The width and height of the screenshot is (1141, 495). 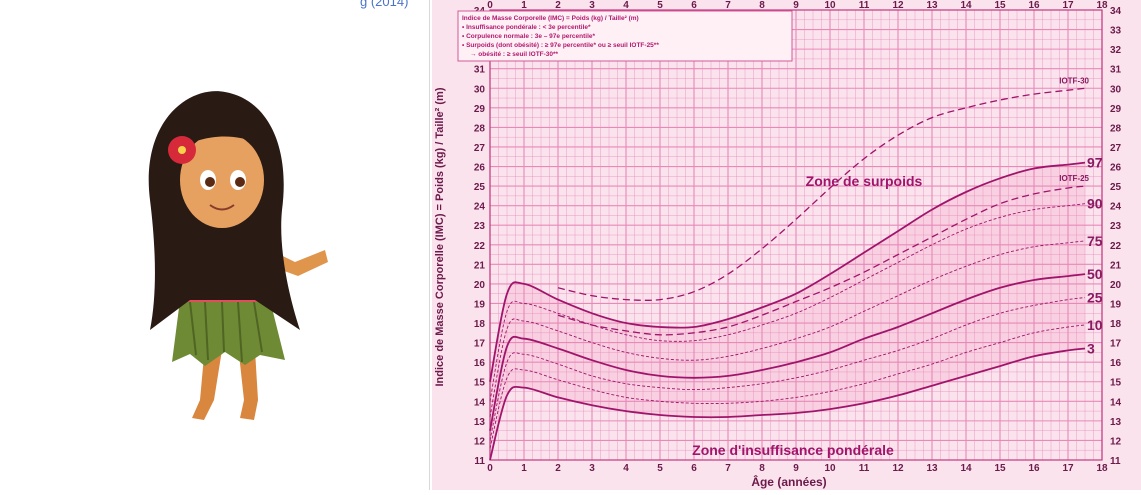 What do you see at coordinates (830, 468) in the screenshot?
I see `x-tick-bottom: 10` at bounding box center [830, 468].